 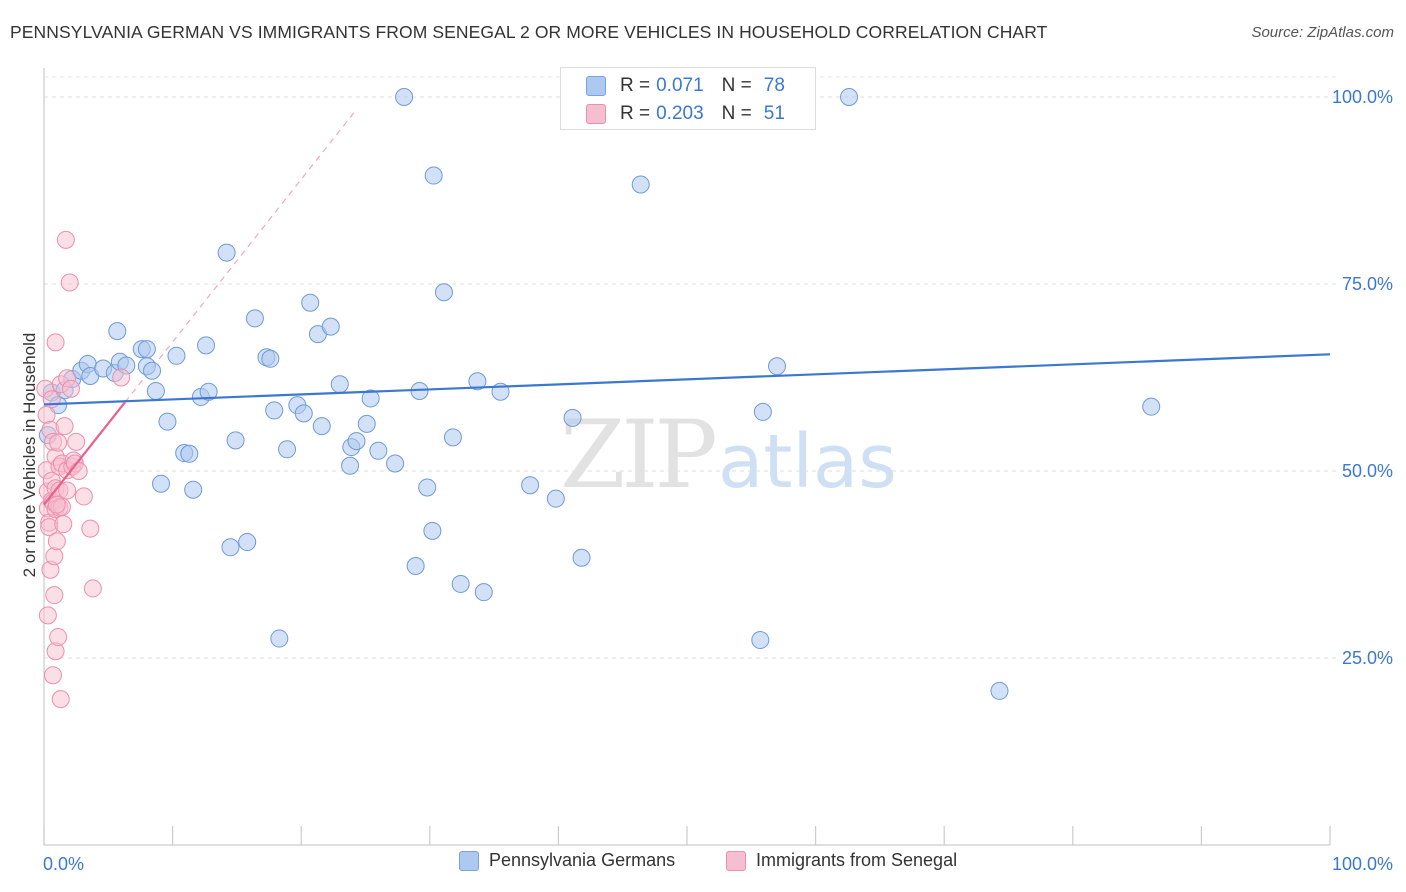 I want to click on stats-r-value-0: 0.071, so click(x=680, y=85).